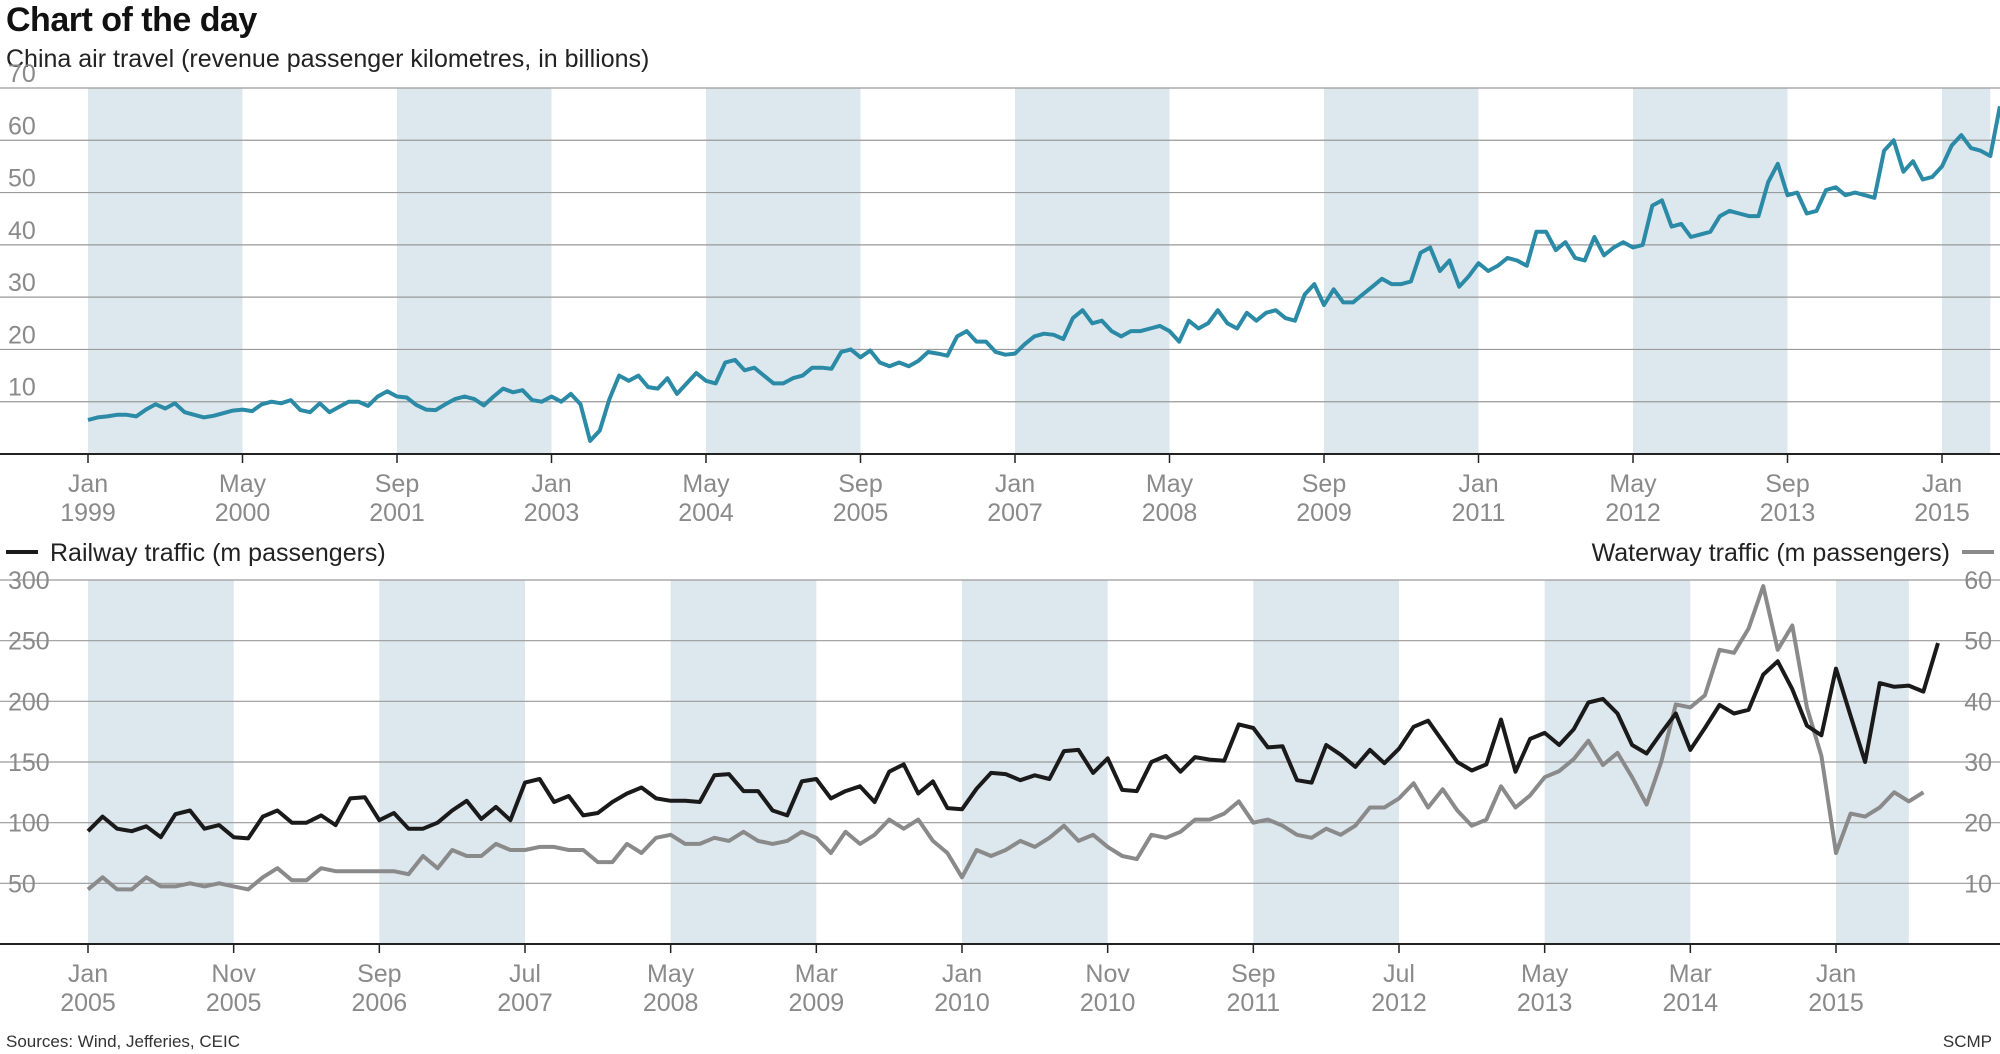 This screenshot has width=2000, height=1054. I want to click on bottom-left-y-tick-label: 200, so click(29, 702).